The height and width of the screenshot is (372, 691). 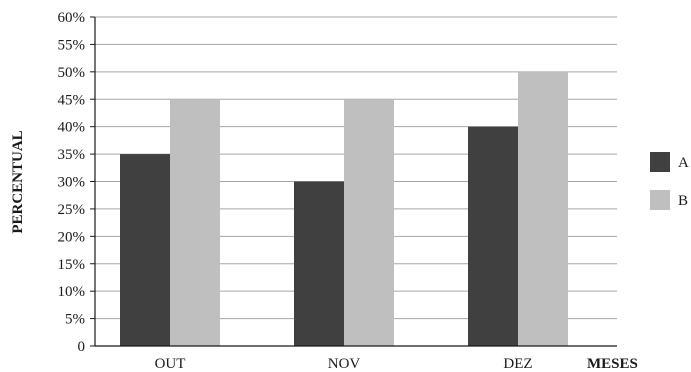 What do you see at coordinates (683, 201) in the screenshot?
I see `legend-label-b: B` at bounding box center [683, 201].